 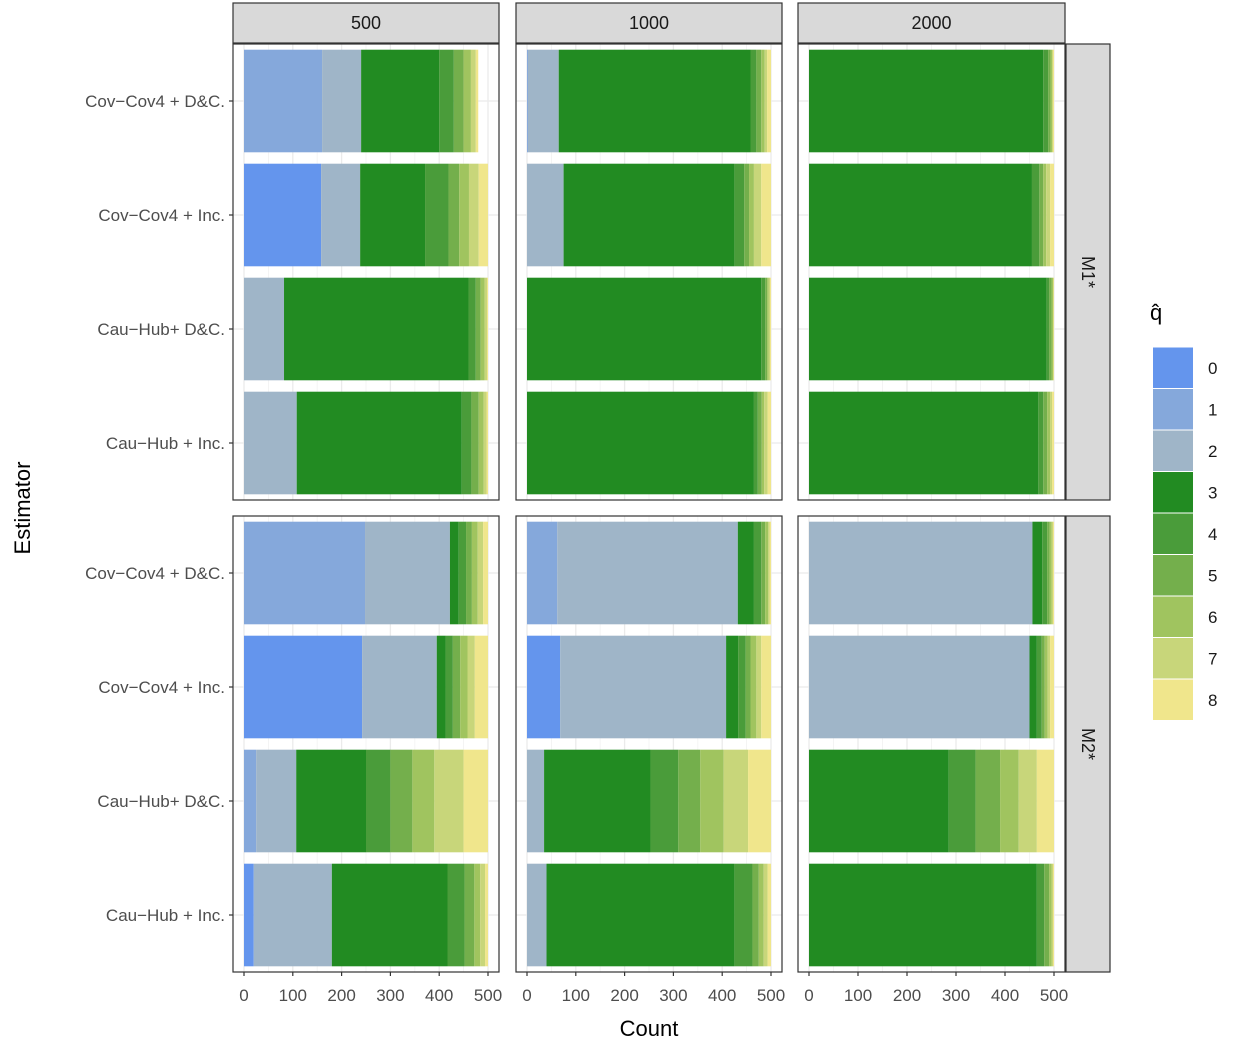 I want to click on x-tick-label: 300, so click(x=673, y=995).